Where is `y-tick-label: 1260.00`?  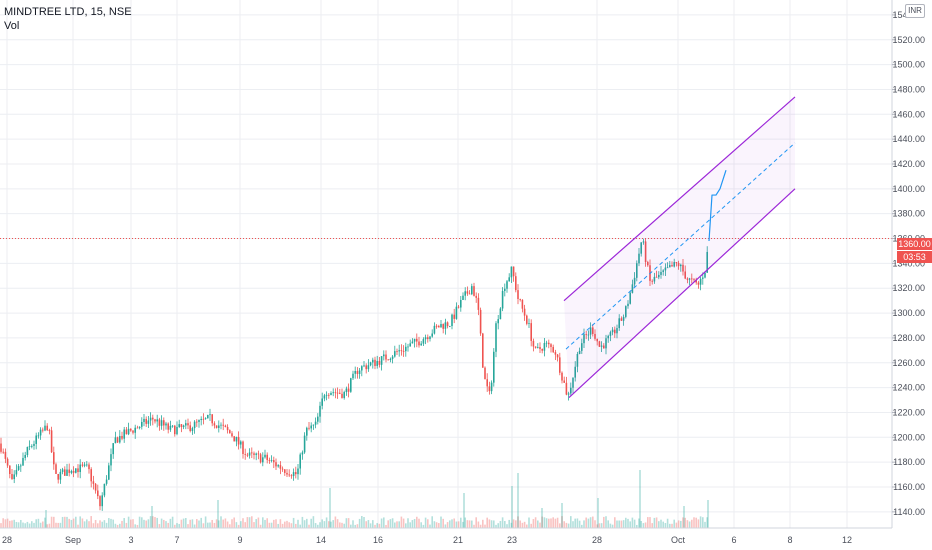 y-tick-label: 1260.00 is located at coordinates (908, 363).